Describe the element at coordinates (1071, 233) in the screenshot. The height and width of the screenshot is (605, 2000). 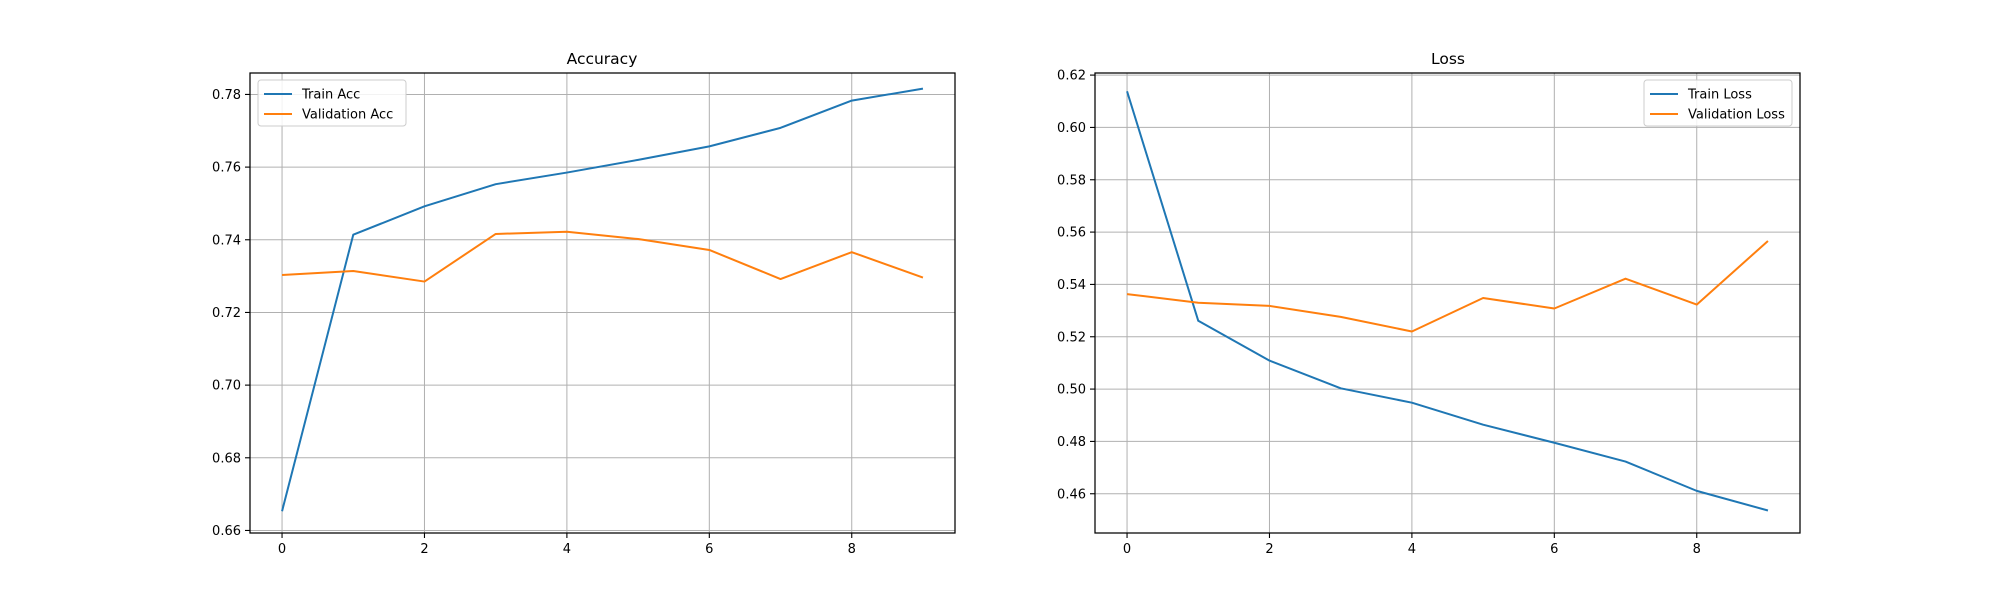
I see `loss-ytick-label-5: 0.56` at that location.